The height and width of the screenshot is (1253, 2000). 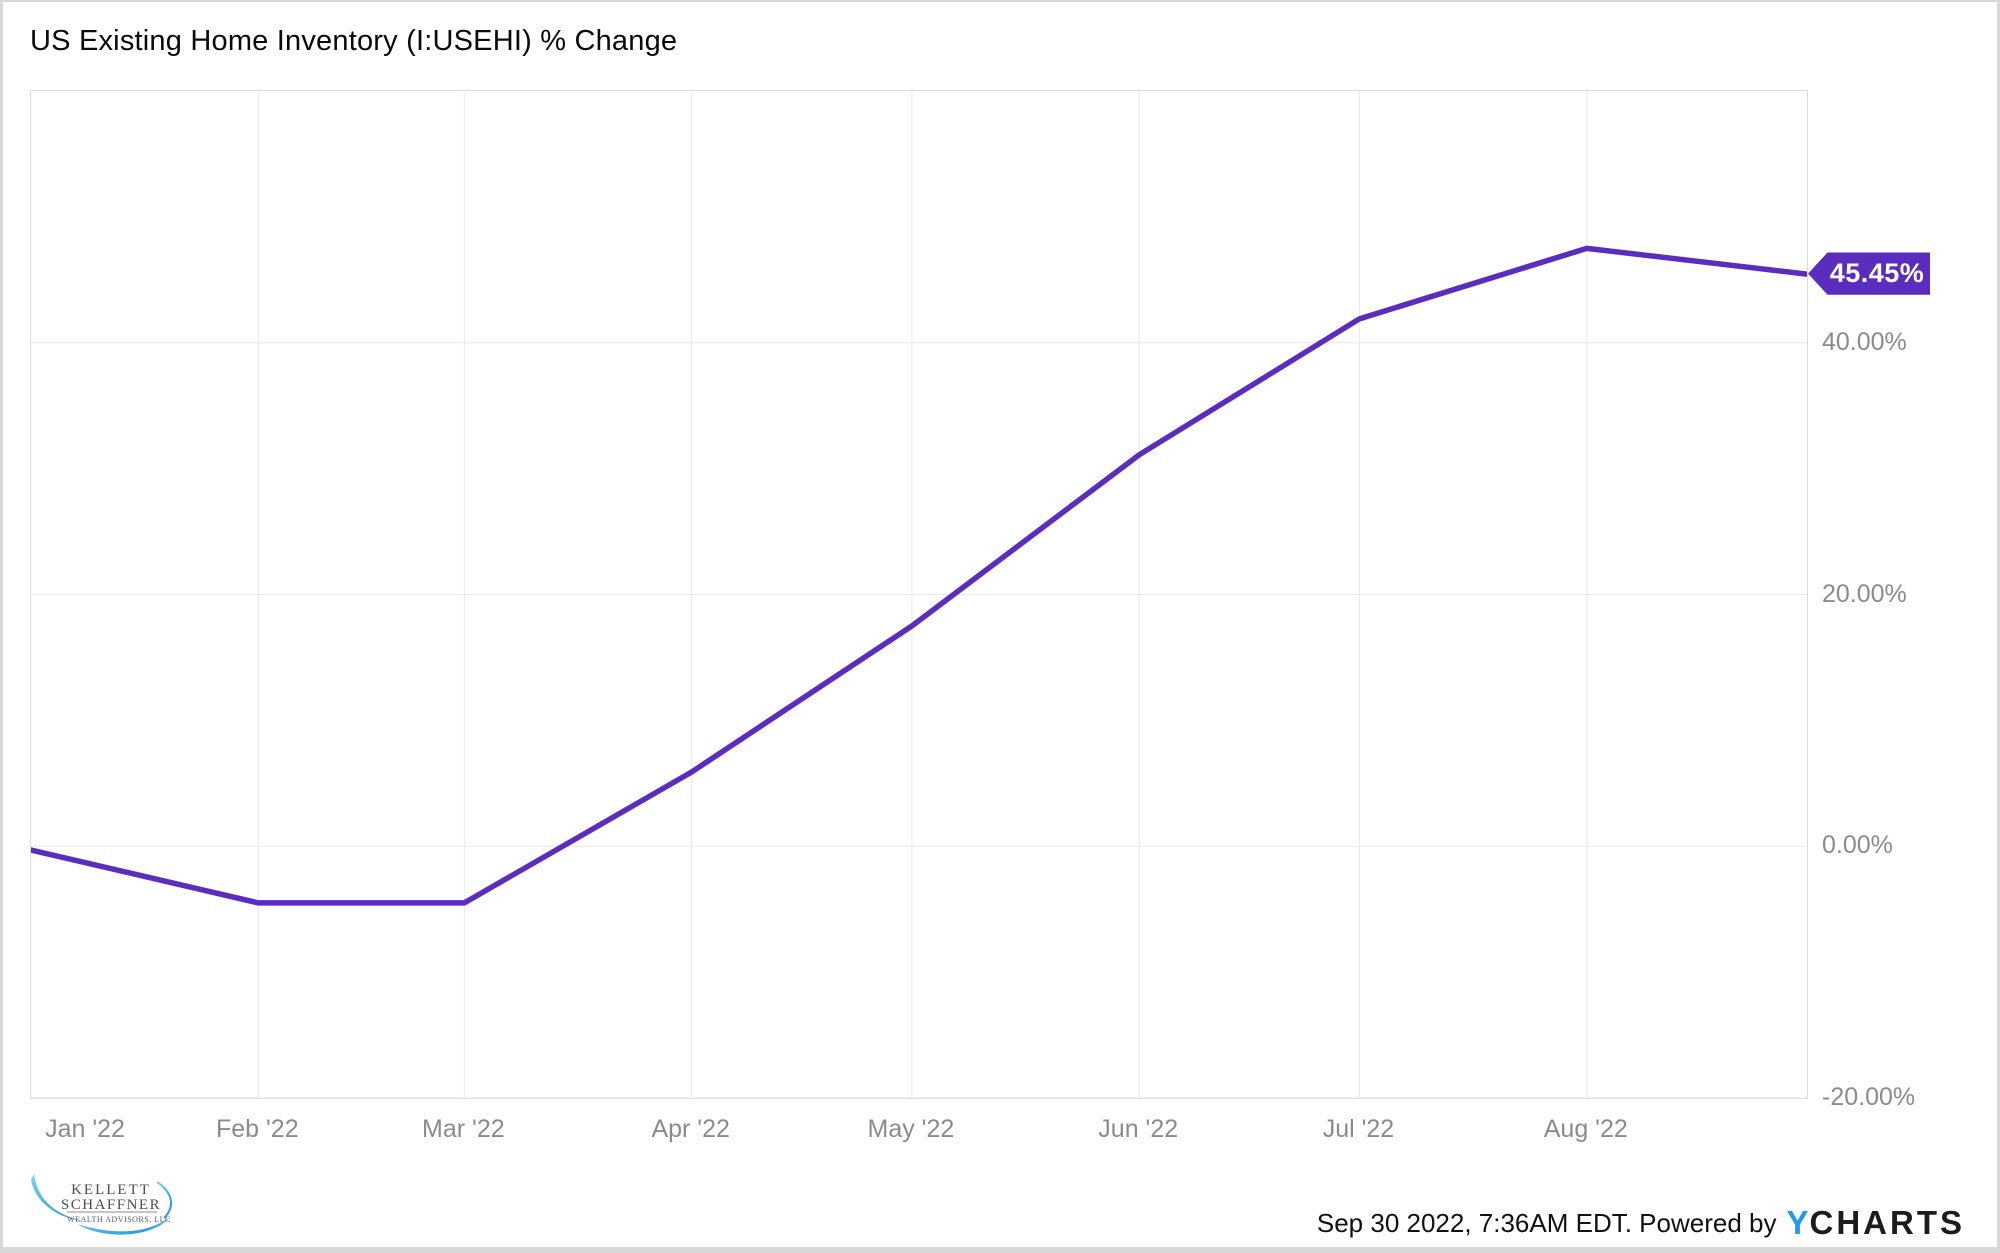 What do you see at coordinates (57, 1197) in the screenshot?
I see `logo-swoosh-left` at bounding box center [57, 1197].